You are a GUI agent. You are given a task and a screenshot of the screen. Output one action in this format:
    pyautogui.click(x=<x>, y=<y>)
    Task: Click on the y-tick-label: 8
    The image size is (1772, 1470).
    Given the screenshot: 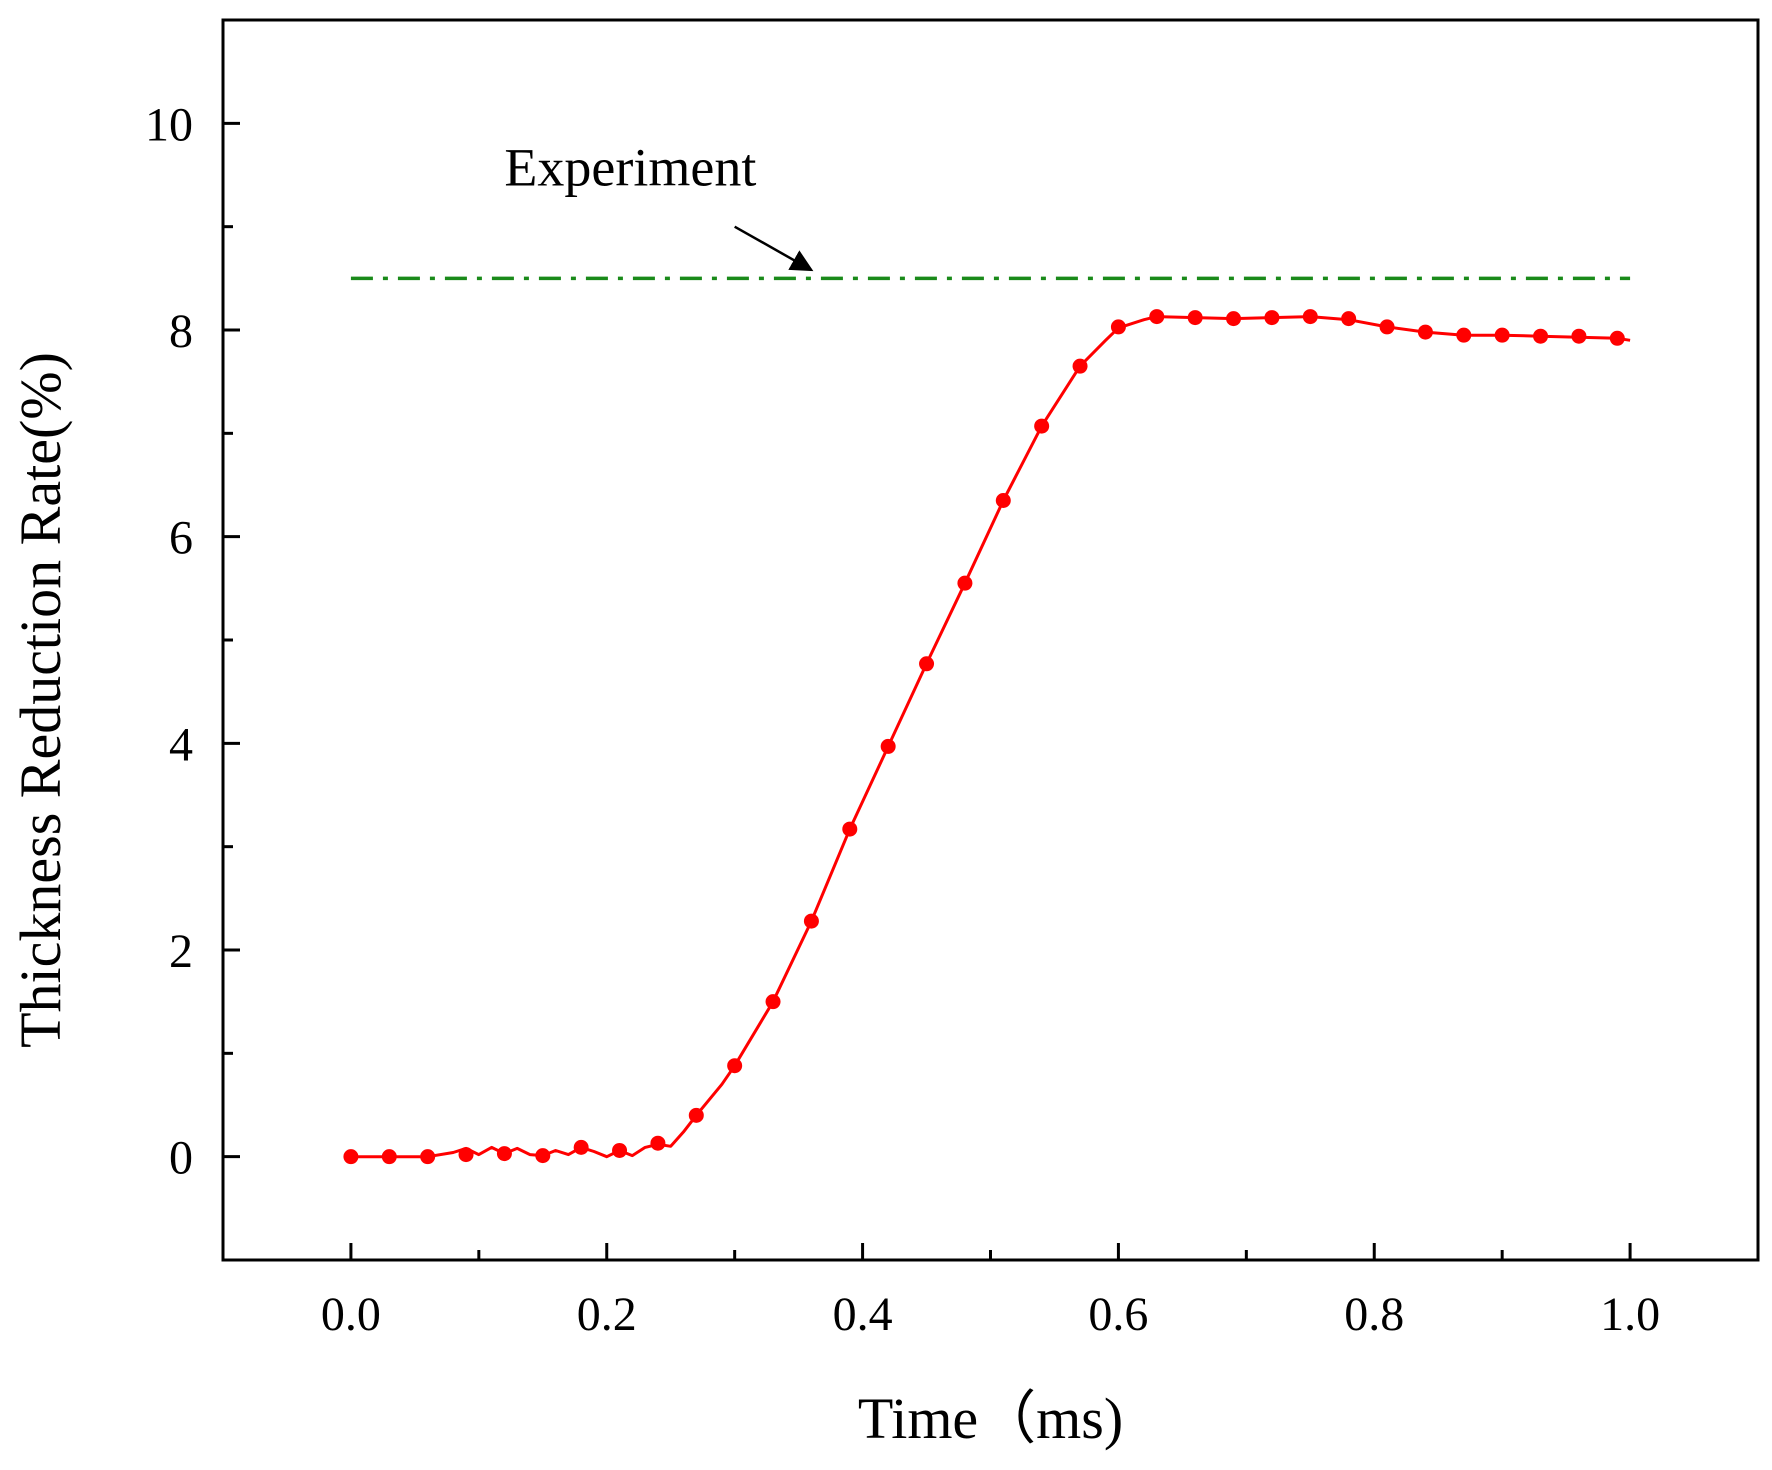 What is the action you would take?
    pyautogui.click(x=181, y=331)
    